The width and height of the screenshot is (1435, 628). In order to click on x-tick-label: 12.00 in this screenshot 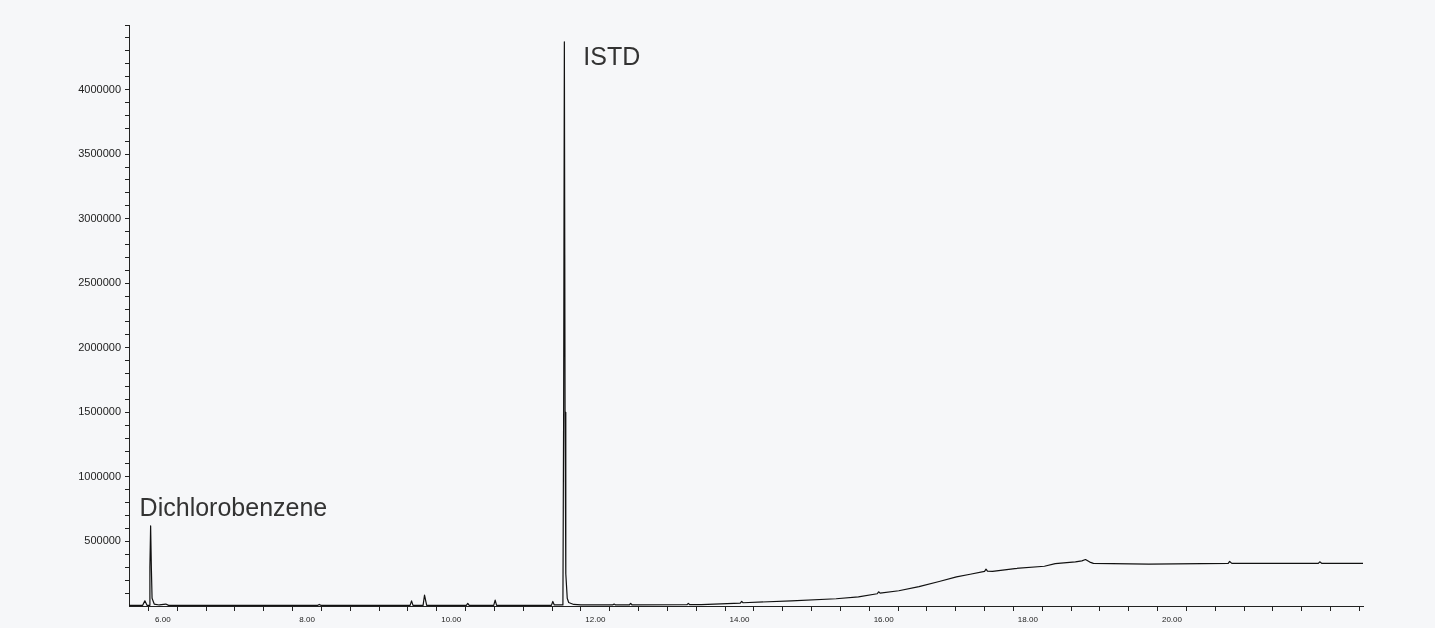, I will do `click(595, 619)`.